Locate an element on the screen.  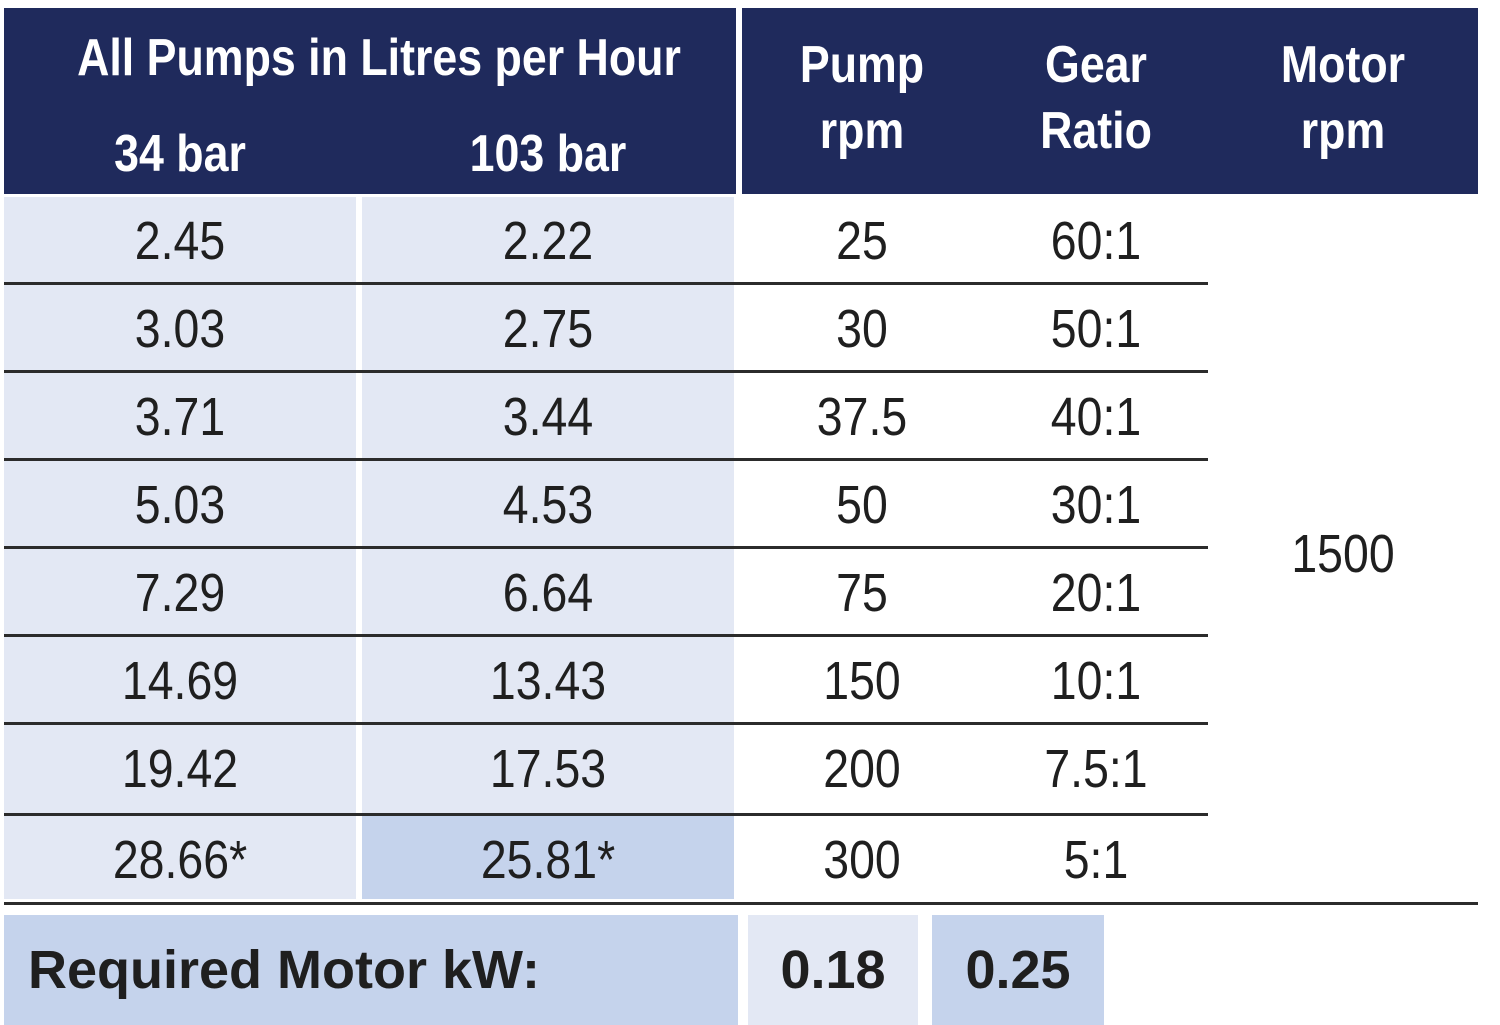
header-specs-group is located at coordinates (1110, 101).